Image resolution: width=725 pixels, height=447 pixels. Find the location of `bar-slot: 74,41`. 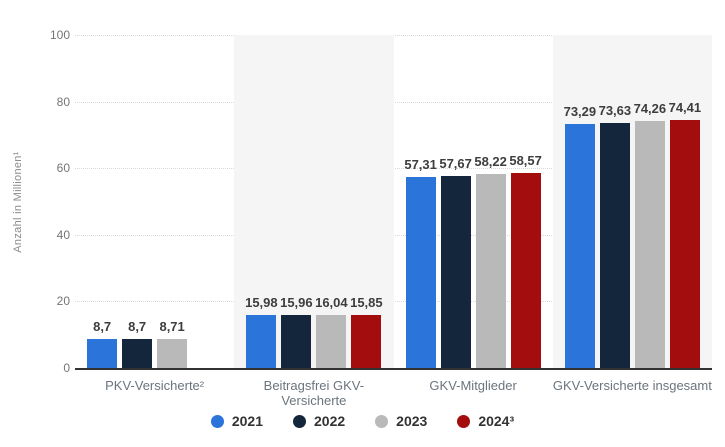

bar-slot: 74,41 is located at coordinates (685, 201).